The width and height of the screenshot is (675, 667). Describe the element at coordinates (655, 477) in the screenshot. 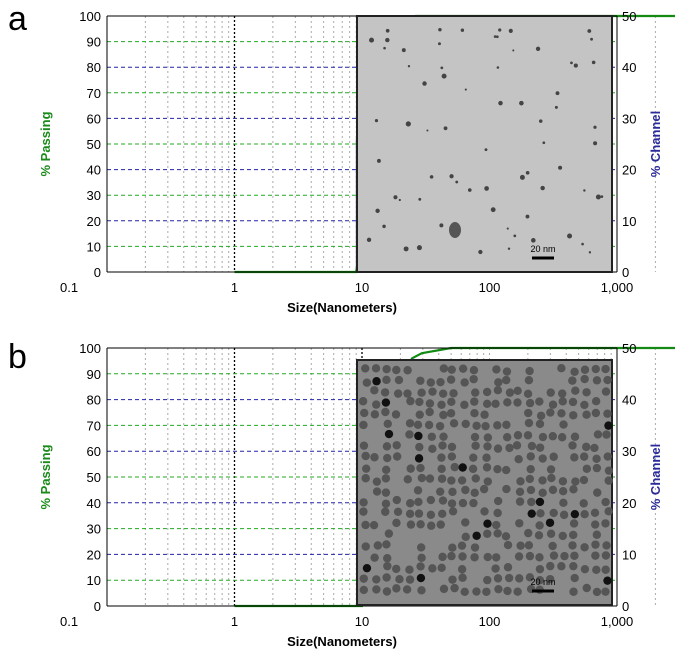

I see `y-axis-label-right: % Channel` at that location.